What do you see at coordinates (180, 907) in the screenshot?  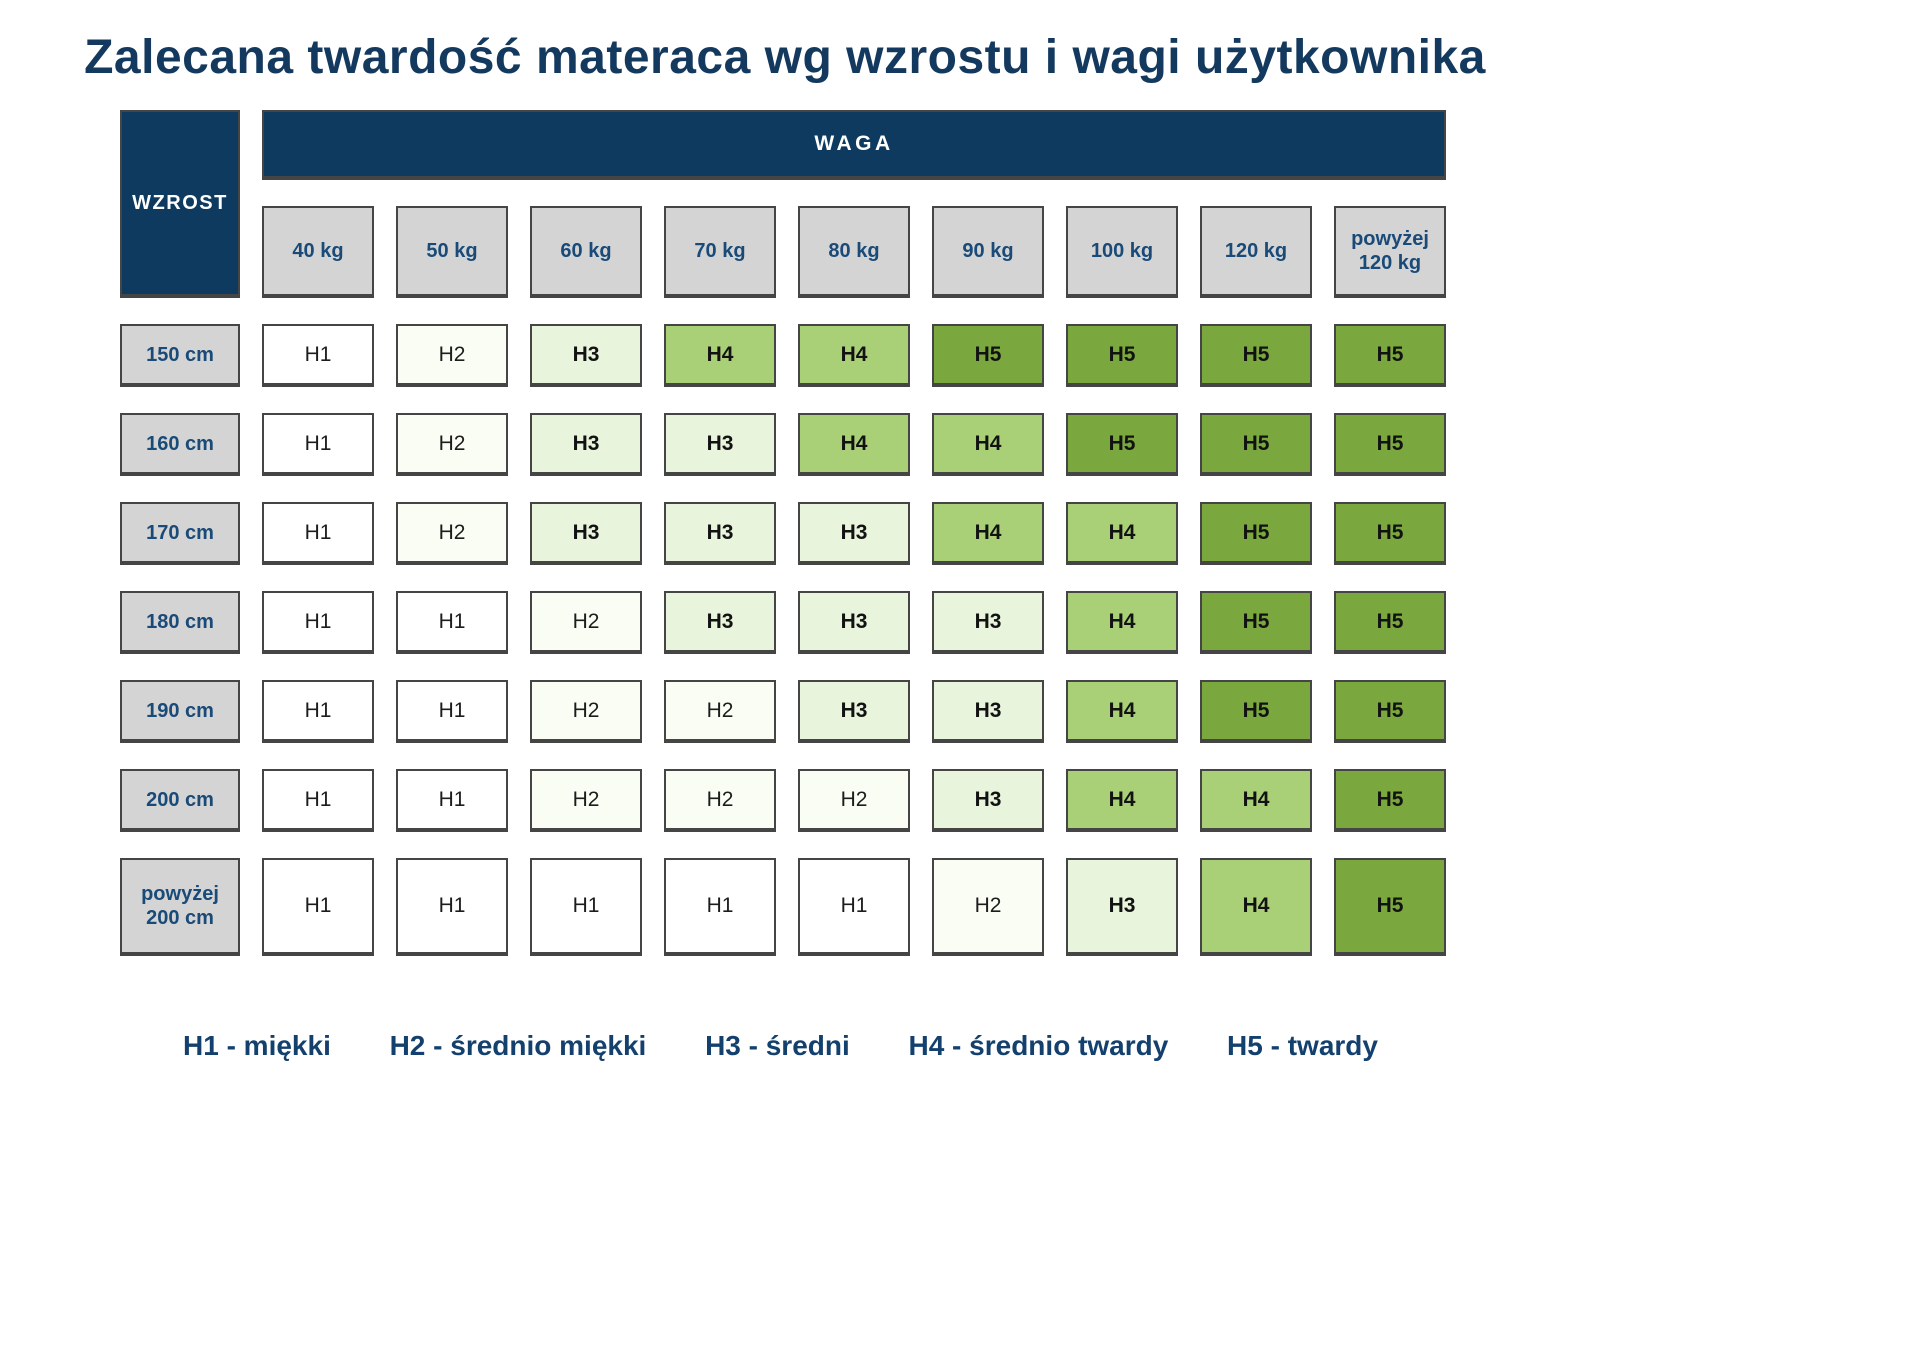 I see `height-row-header: powyżej 200 cm` at bounding box center [180, 907].